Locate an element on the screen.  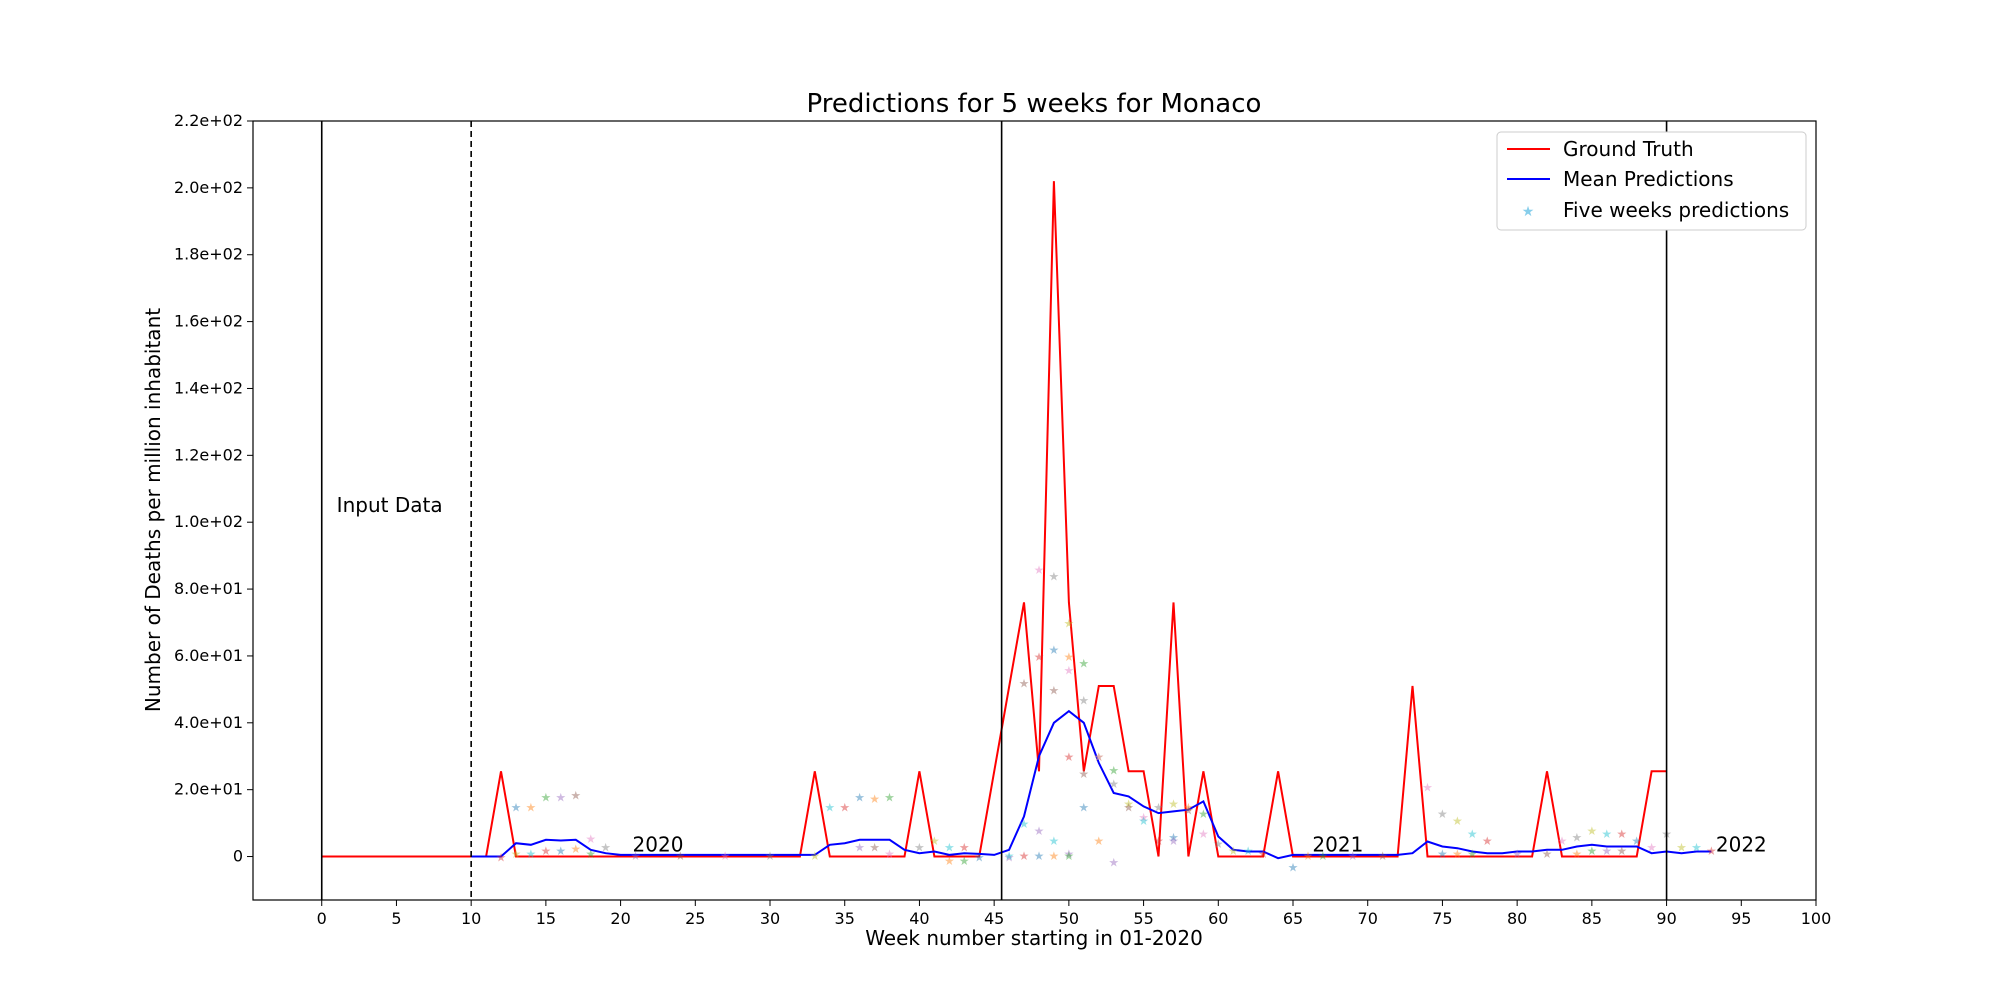
x-tick-label: 100 is located at coordinates (1816, 918).